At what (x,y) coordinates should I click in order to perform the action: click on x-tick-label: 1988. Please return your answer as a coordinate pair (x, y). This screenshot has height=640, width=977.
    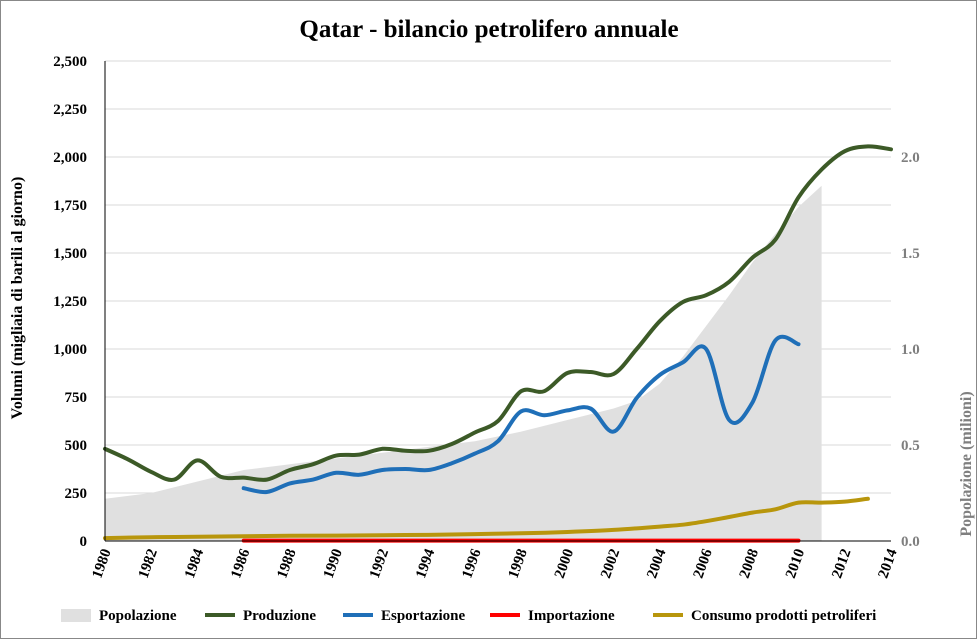
    Looking at the image, I should click on (286, 564).